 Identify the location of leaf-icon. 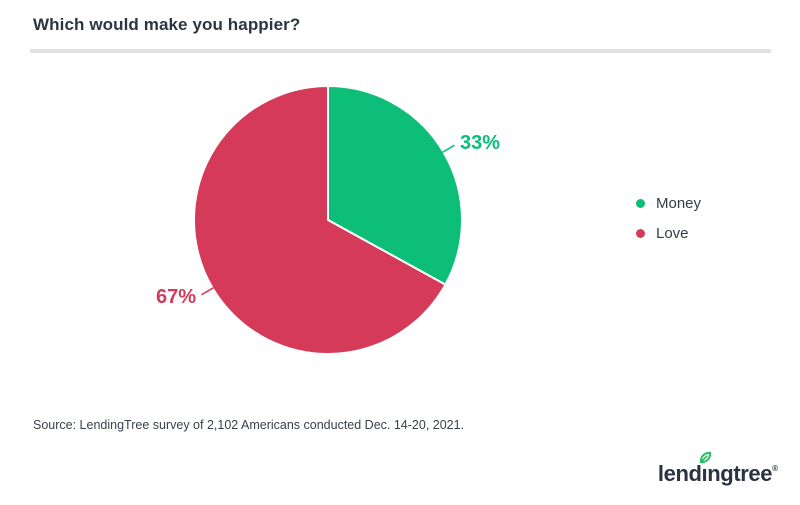
(705, 457).